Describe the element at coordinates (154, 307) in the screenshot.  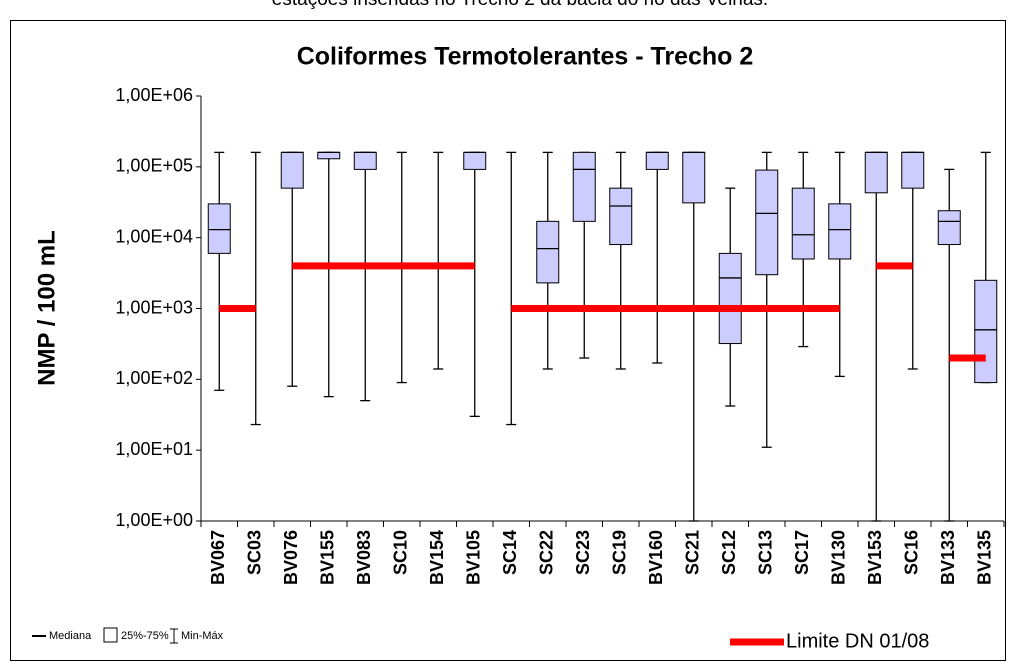
I see `y-tick-label: 1,00E+03` at that location.